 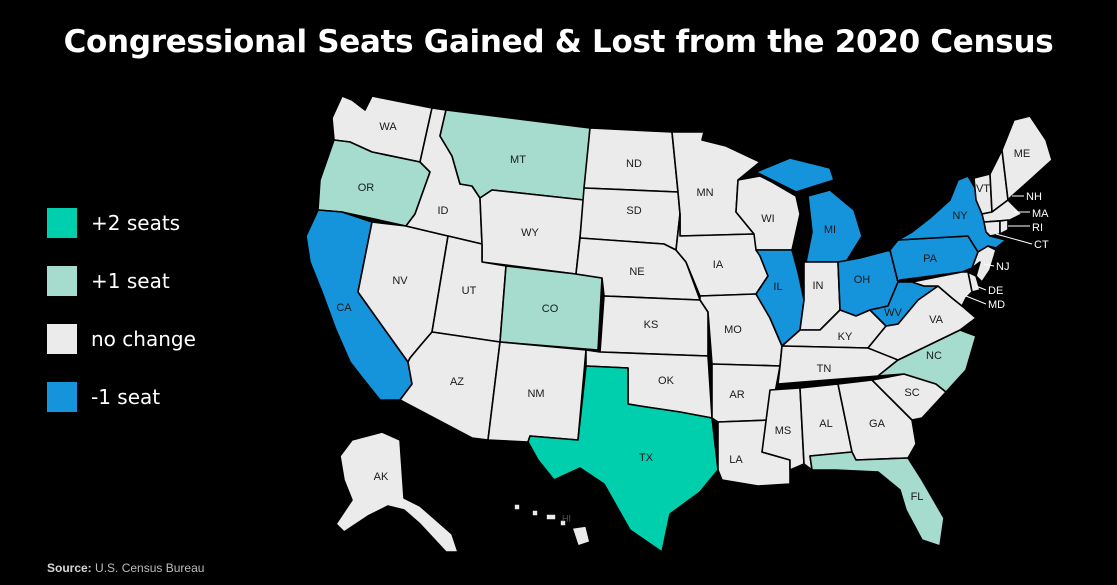 What do you see at coordinates (566, 518) in the screenshot?
I see `state-label-HI: HI` at bounding box center [566, 518].